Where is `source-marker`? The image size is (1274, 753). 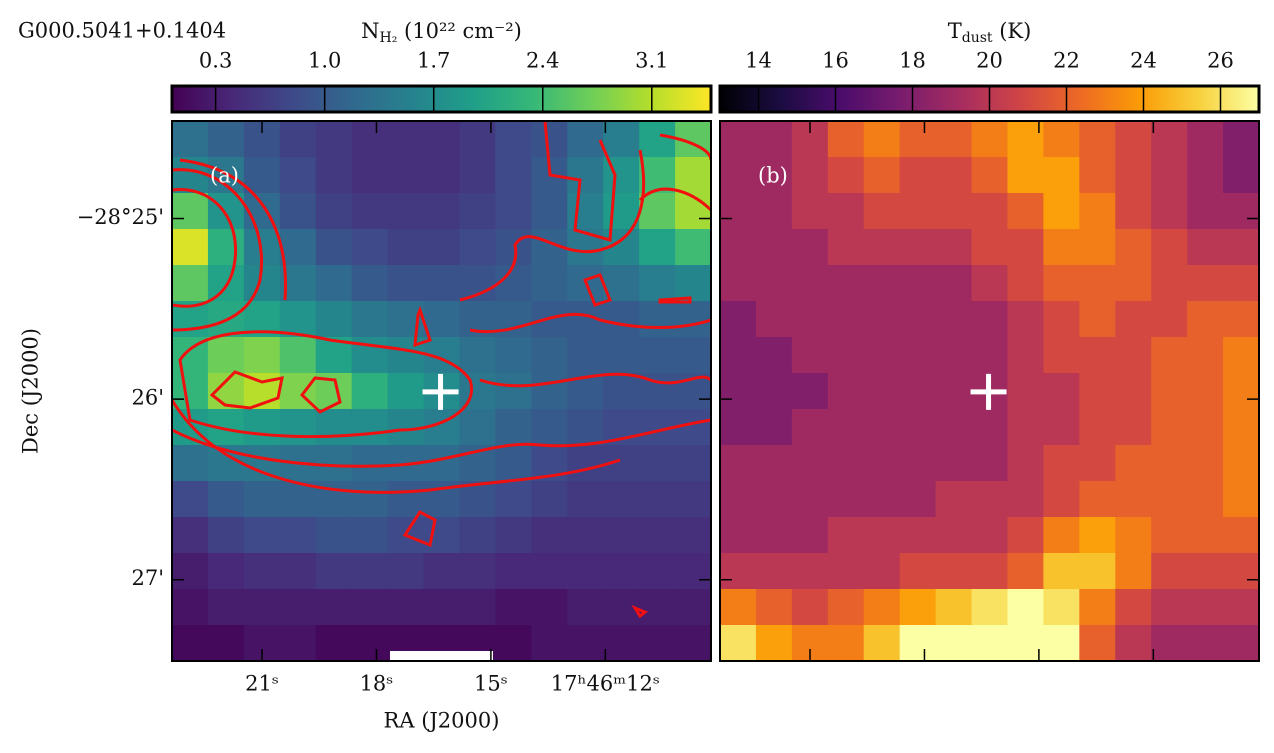 source-marker is located at coordinates (988, 391).